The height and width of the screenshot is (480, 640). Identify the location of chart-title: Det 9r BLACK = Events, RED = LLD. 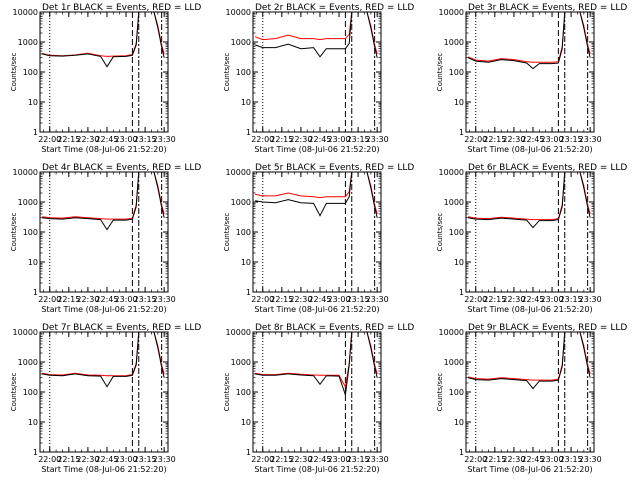
(547, 328).